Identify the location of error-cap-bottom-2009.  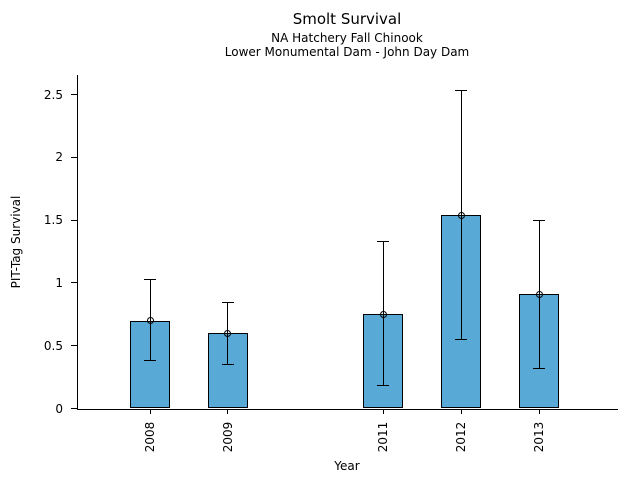
(227, 365).